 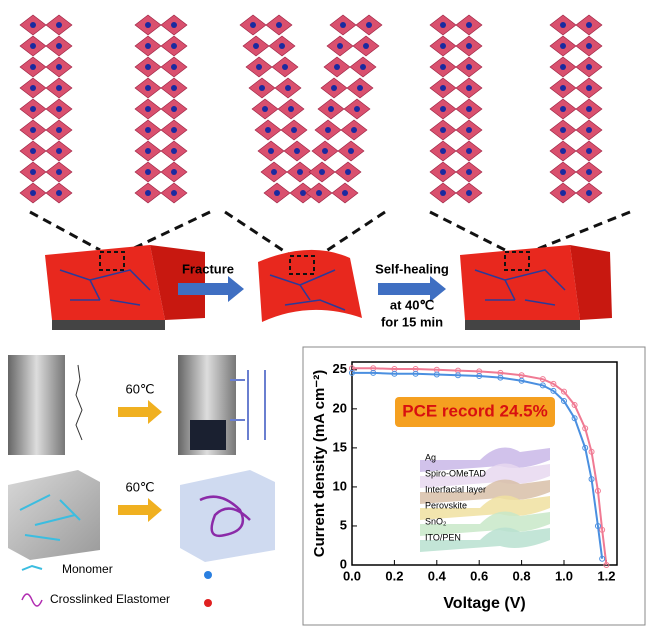 What do you see at coordinates (437, 575) in the screenshot?
I see `x-tick-label: 0.4` at bounding box center [437, 575].